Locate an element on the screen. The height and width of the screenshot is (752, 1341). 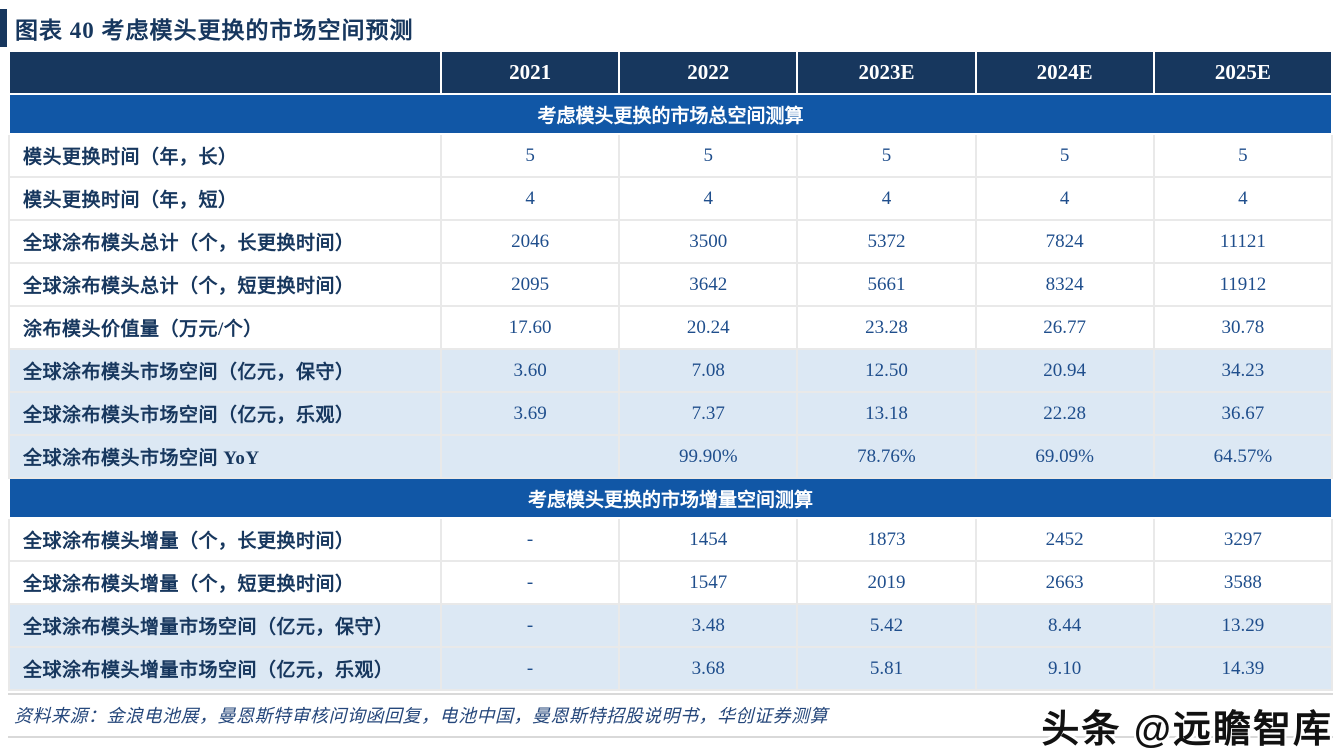
cell-value: 34.23 is located at coordinates (1243, 370).